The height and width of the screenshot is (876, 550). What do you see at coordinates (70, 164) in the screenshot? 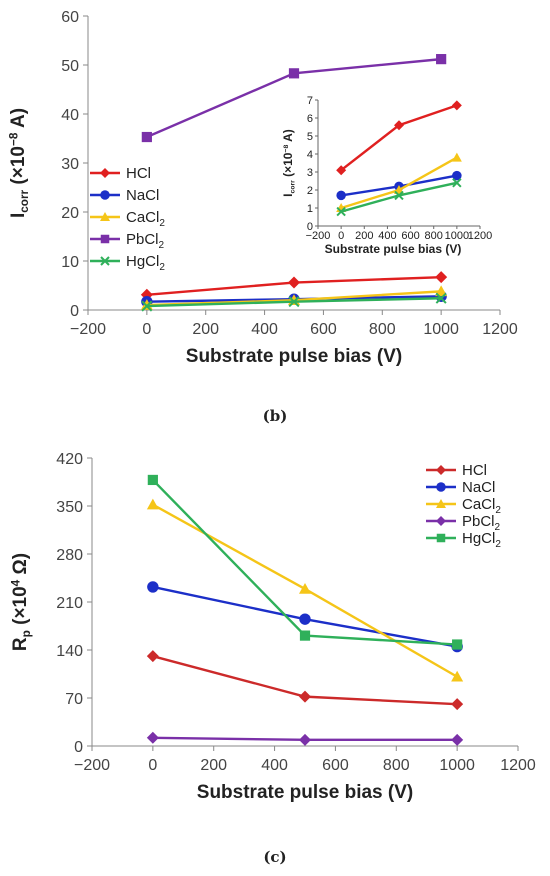
I see `y-tick-label: 30` at bounding box center [70, 164].